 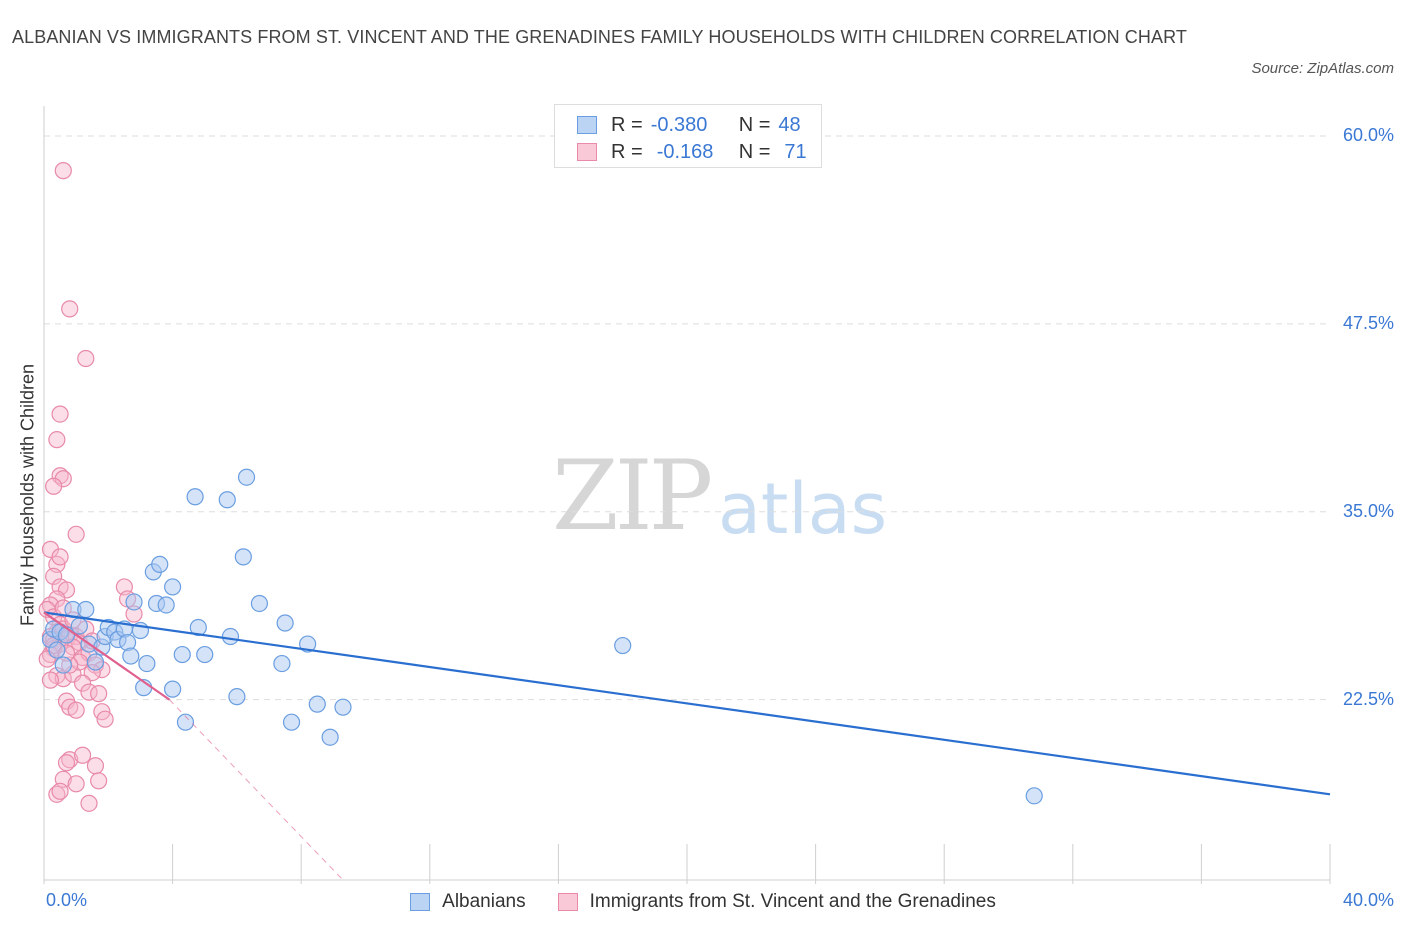 I want to click on legend-n-value-immigrants: 71, so click(x=795, y=151).